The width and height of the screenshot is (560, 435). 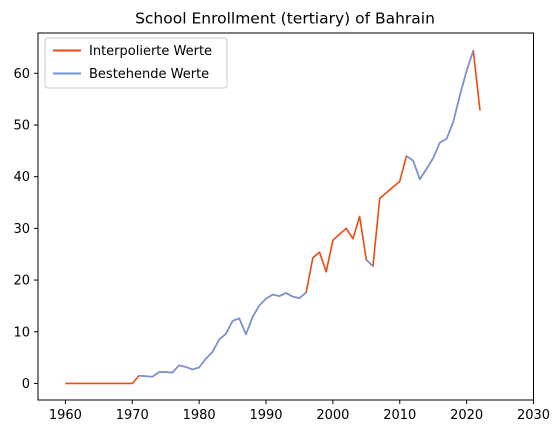 What do you see at coordinates (21, 229) in the screenshot?
I see `y-tick-label: 30` at bounding box center [21, 229].